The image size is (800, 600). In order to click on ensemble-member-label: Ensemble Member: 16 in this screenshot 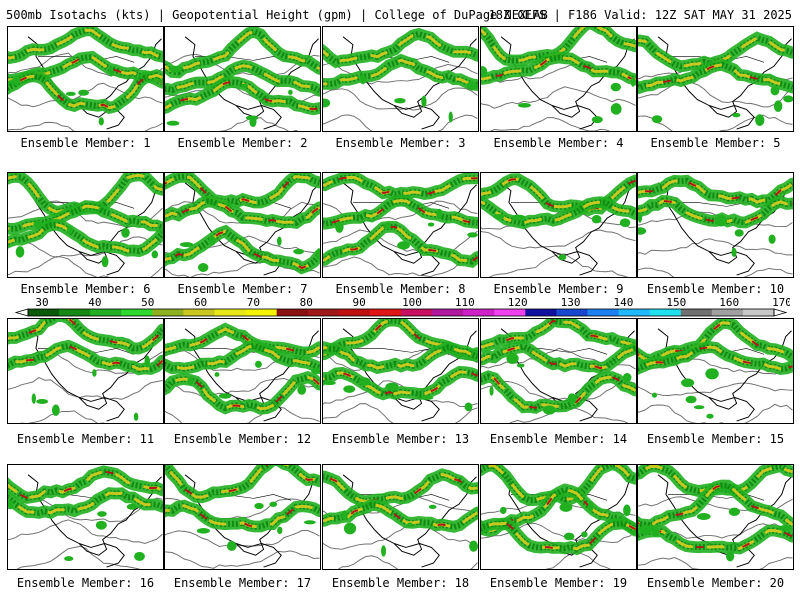, I will do `click(85, 583)`.